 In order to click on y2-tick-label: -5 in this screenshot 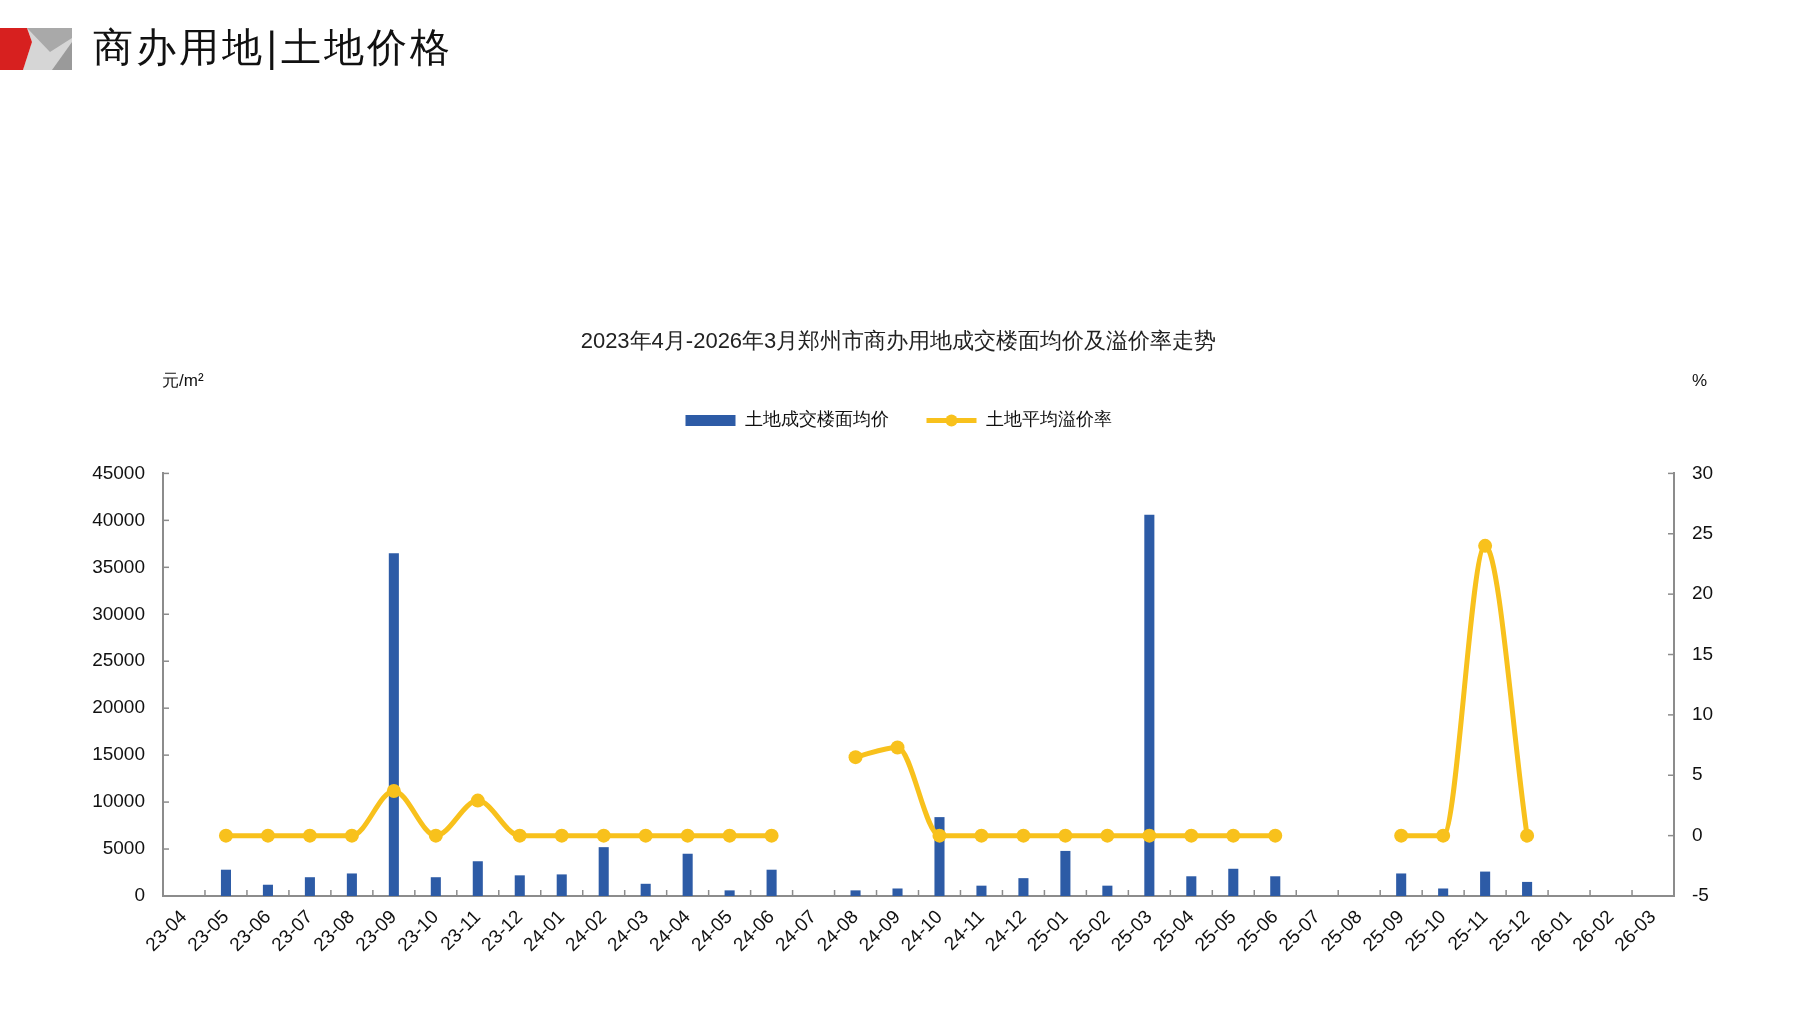, I will do `click(1700, 895)`.